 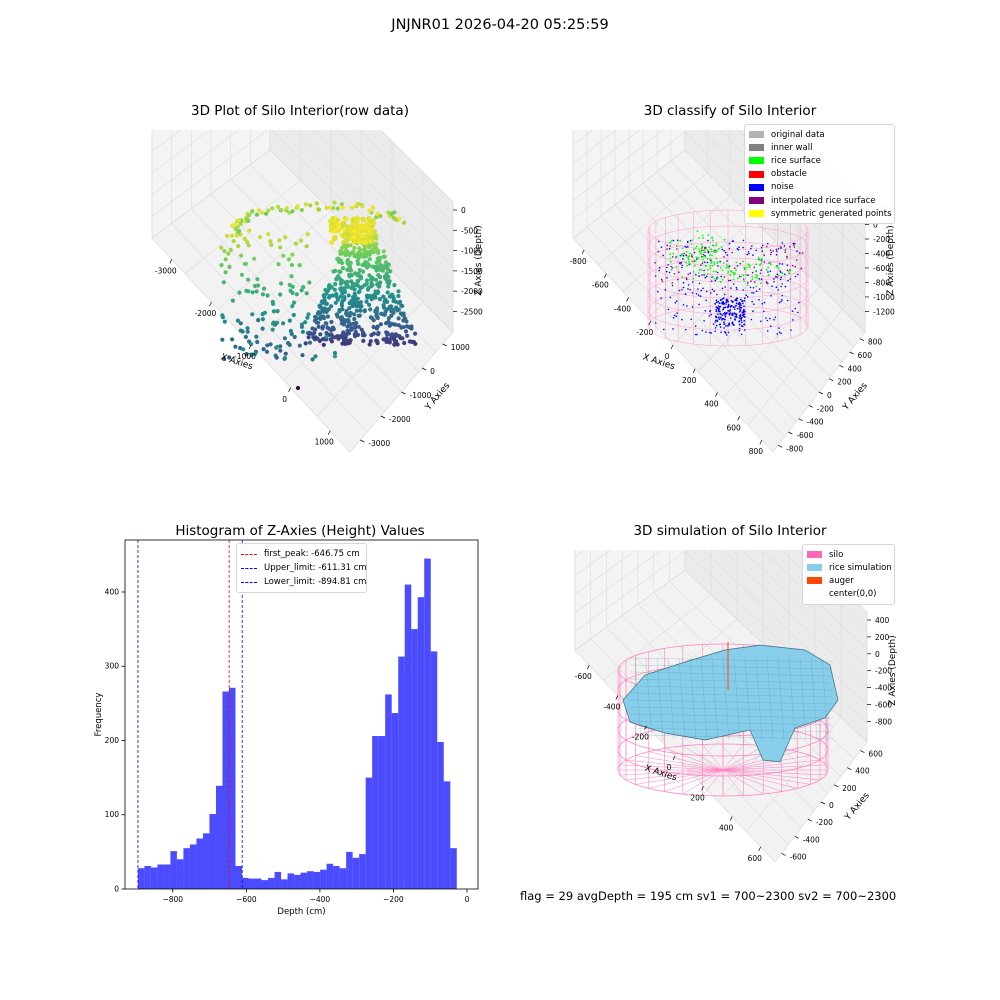 I want to click on mesh-line, so click(x=671, y=699).